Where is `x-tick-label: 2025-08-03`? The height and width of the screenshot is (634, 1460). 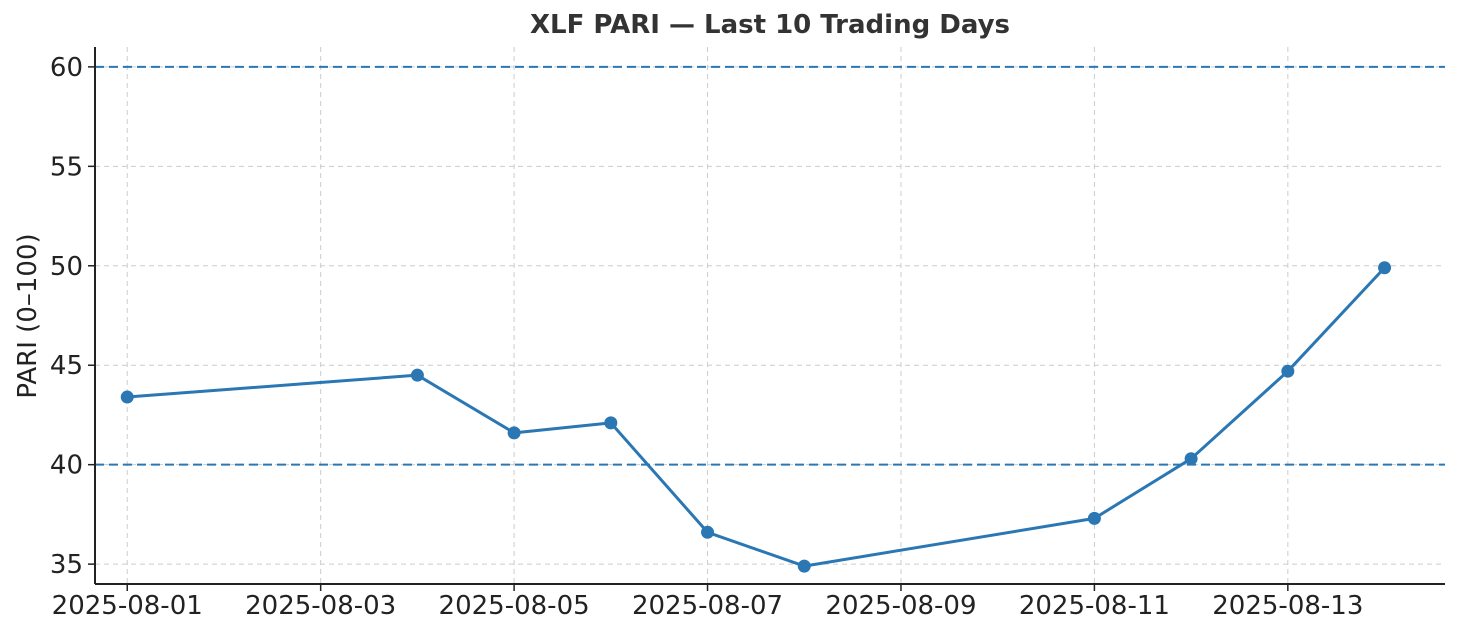 x-tick-label: 2025-08-03 is located at coordinates (320, 606).